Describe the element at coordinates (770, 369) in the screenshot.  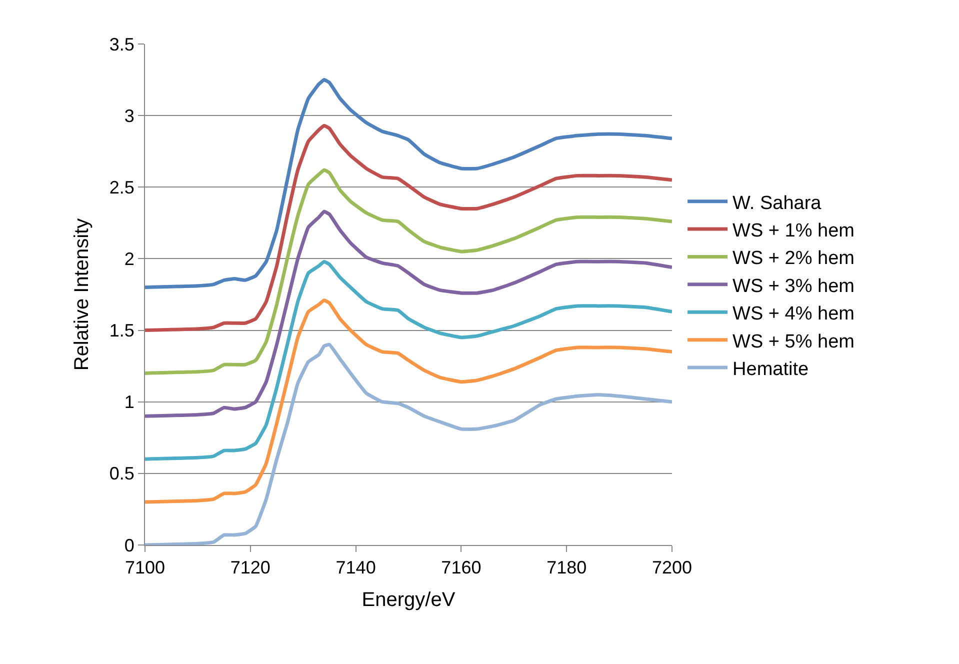
I see `legend-label: Hematite` at that location.